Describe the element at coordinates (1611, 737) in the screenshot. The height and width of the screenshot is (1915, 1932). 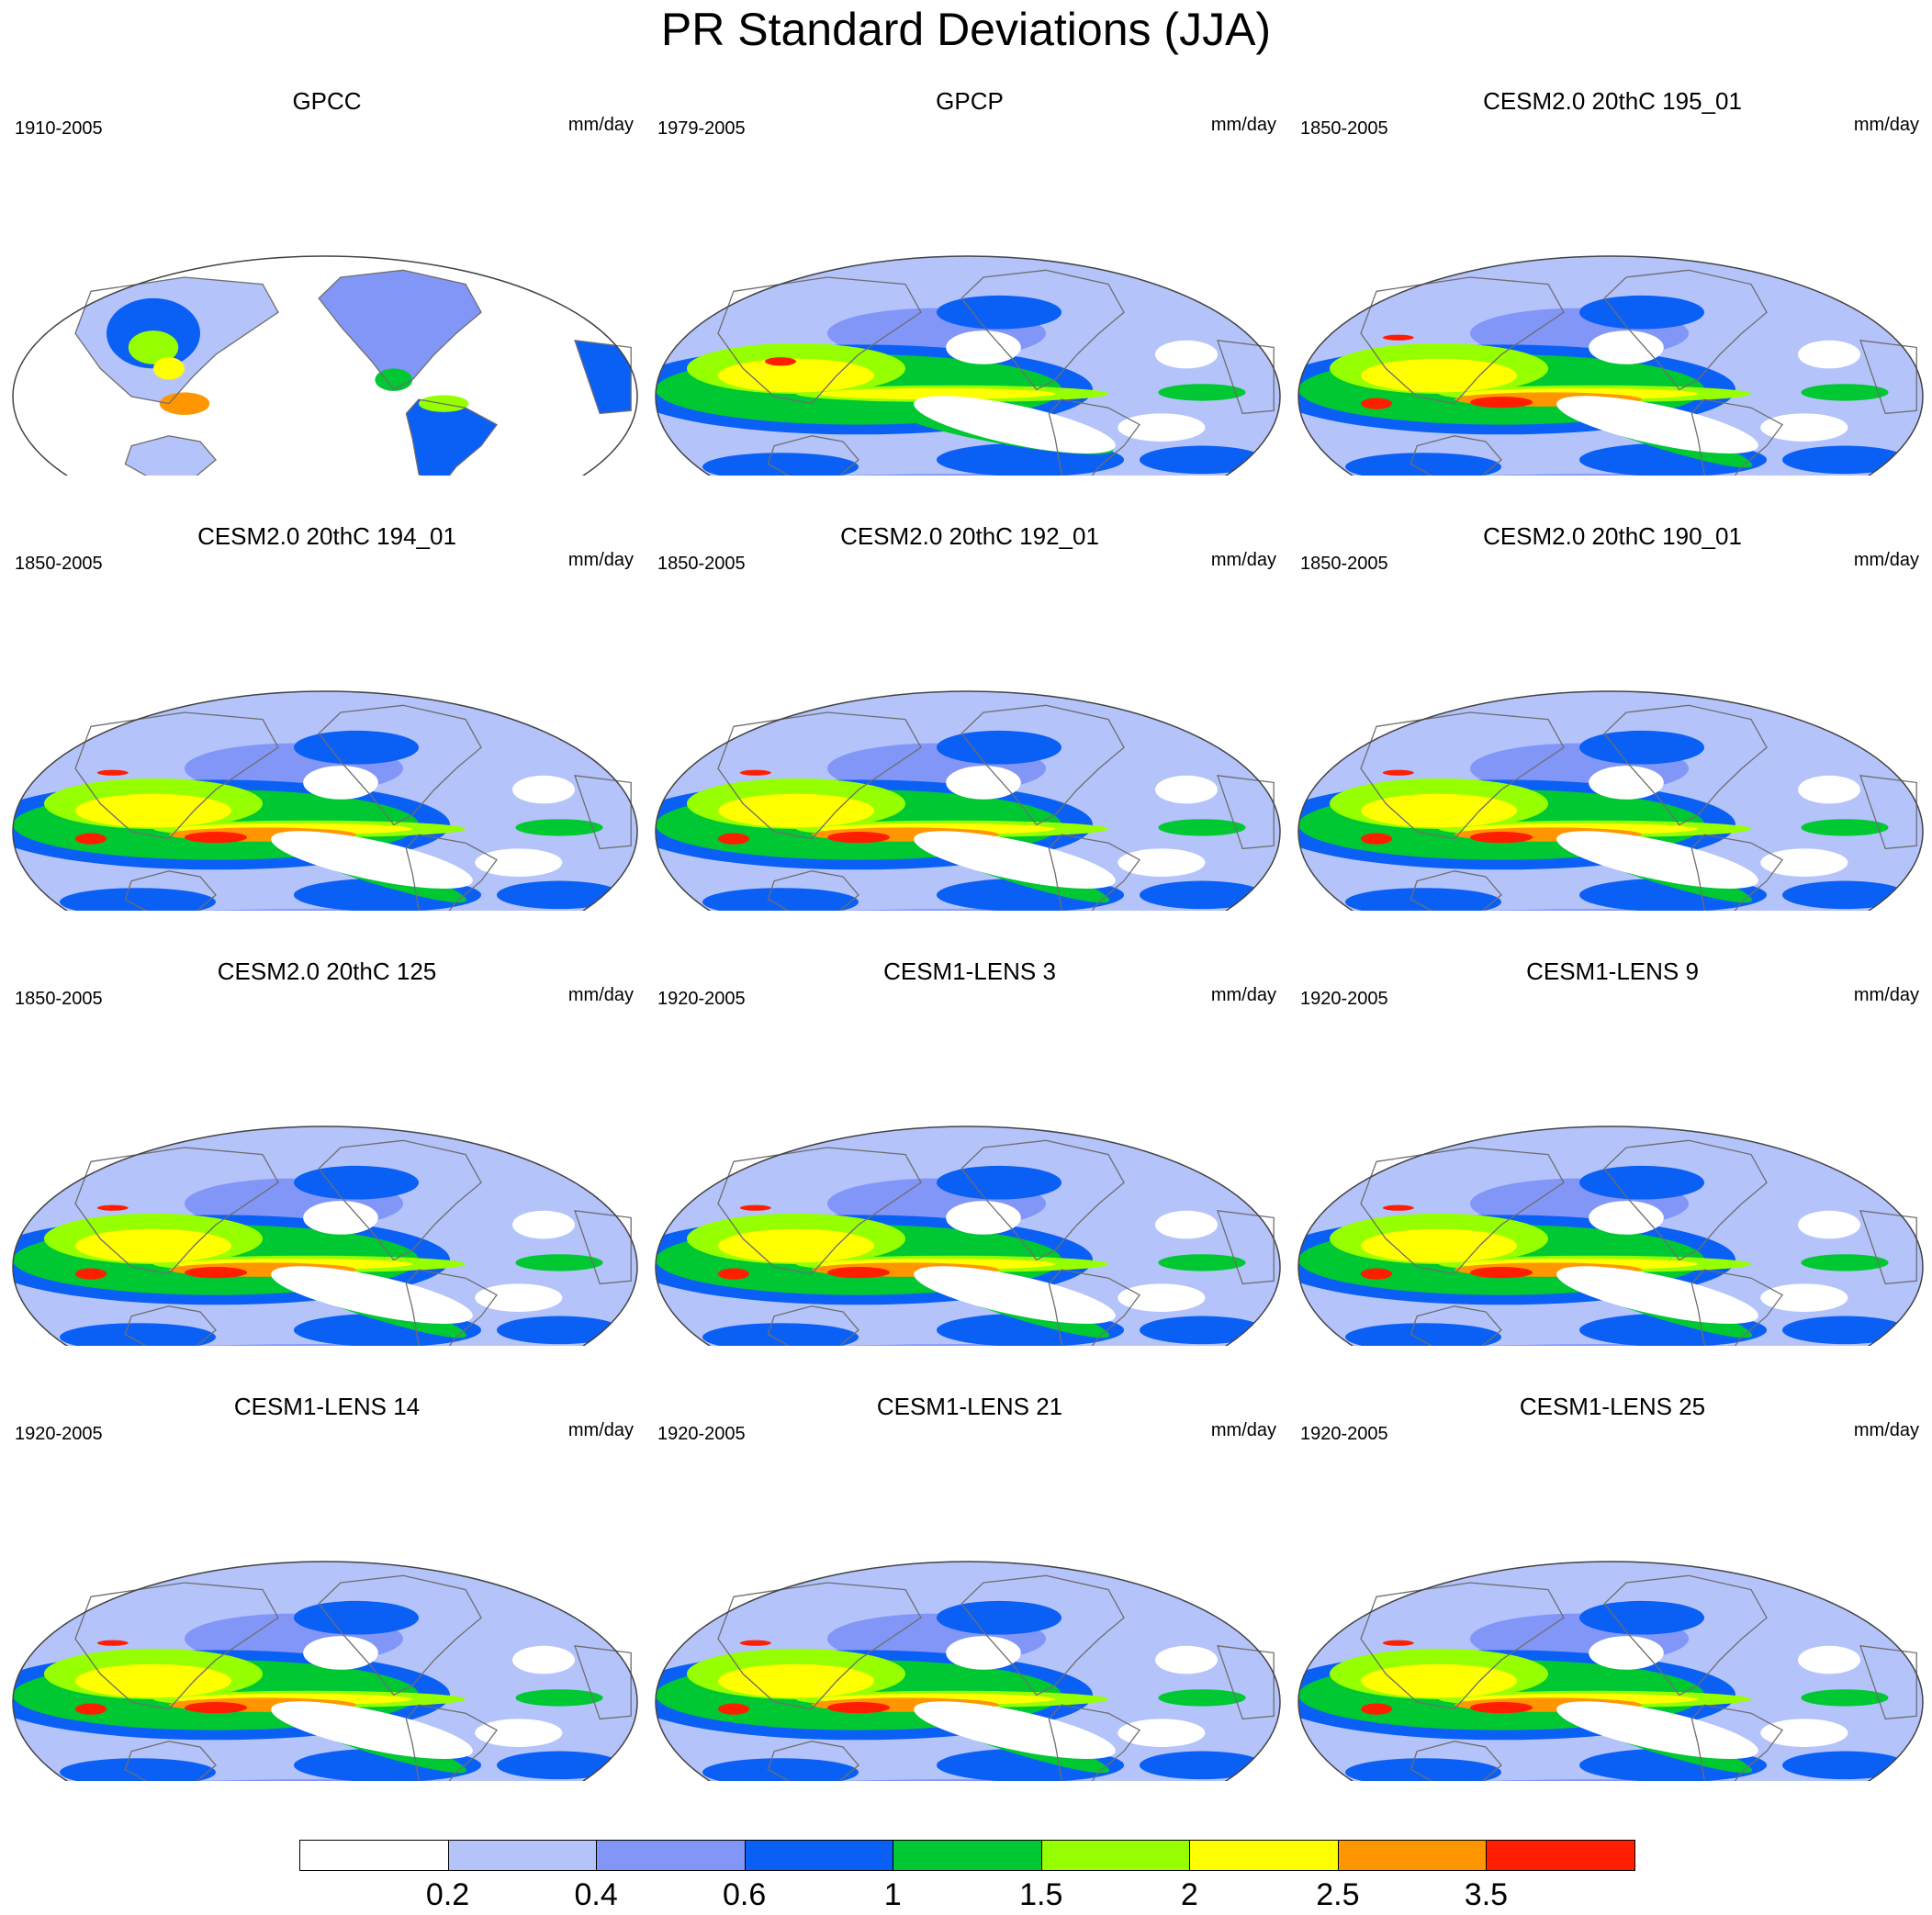
I see `map-panel: CESM2.0 20thC 190_01 1850-2005 mm/day` at that location.